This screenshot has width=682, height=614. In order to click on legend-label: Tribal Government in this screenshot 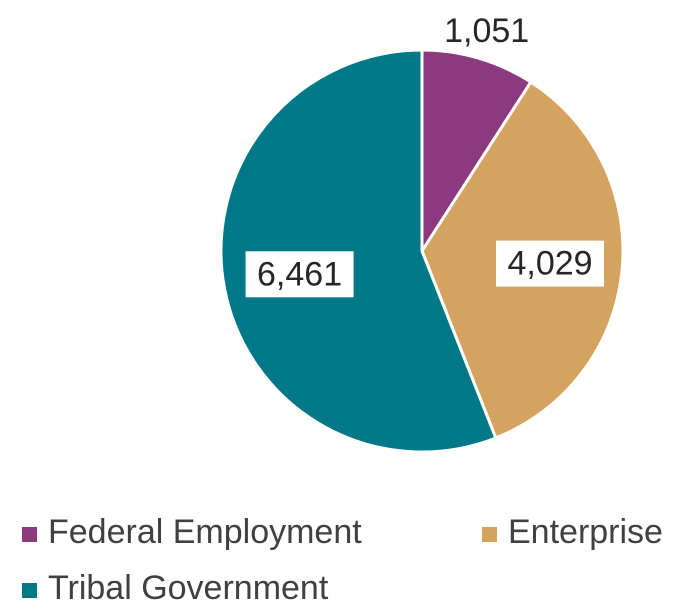, I will do `click(188, 588)`.